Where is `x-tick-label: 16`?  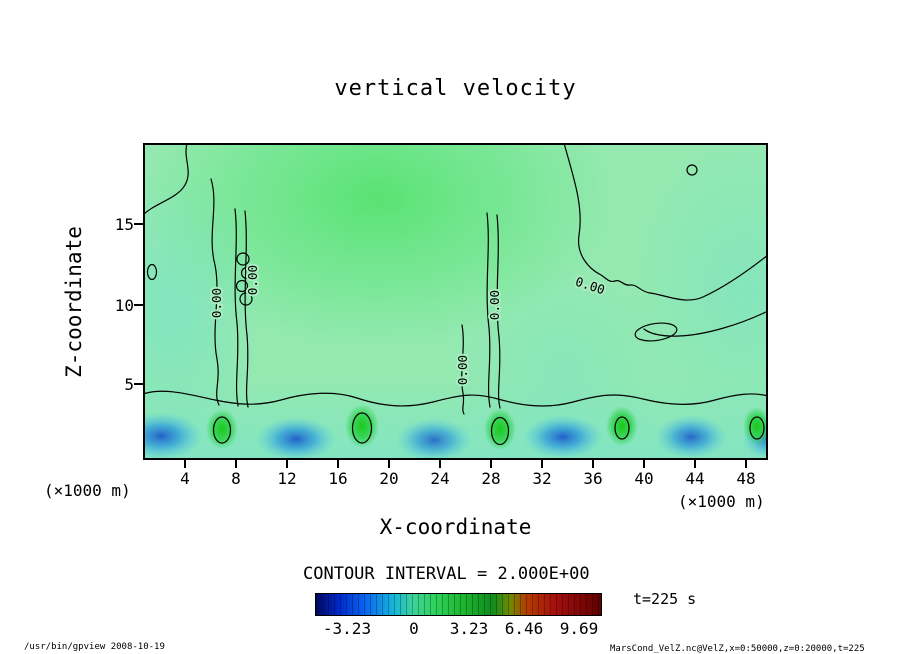 x-tick-label: 16 is located at coordinates (338, 478).